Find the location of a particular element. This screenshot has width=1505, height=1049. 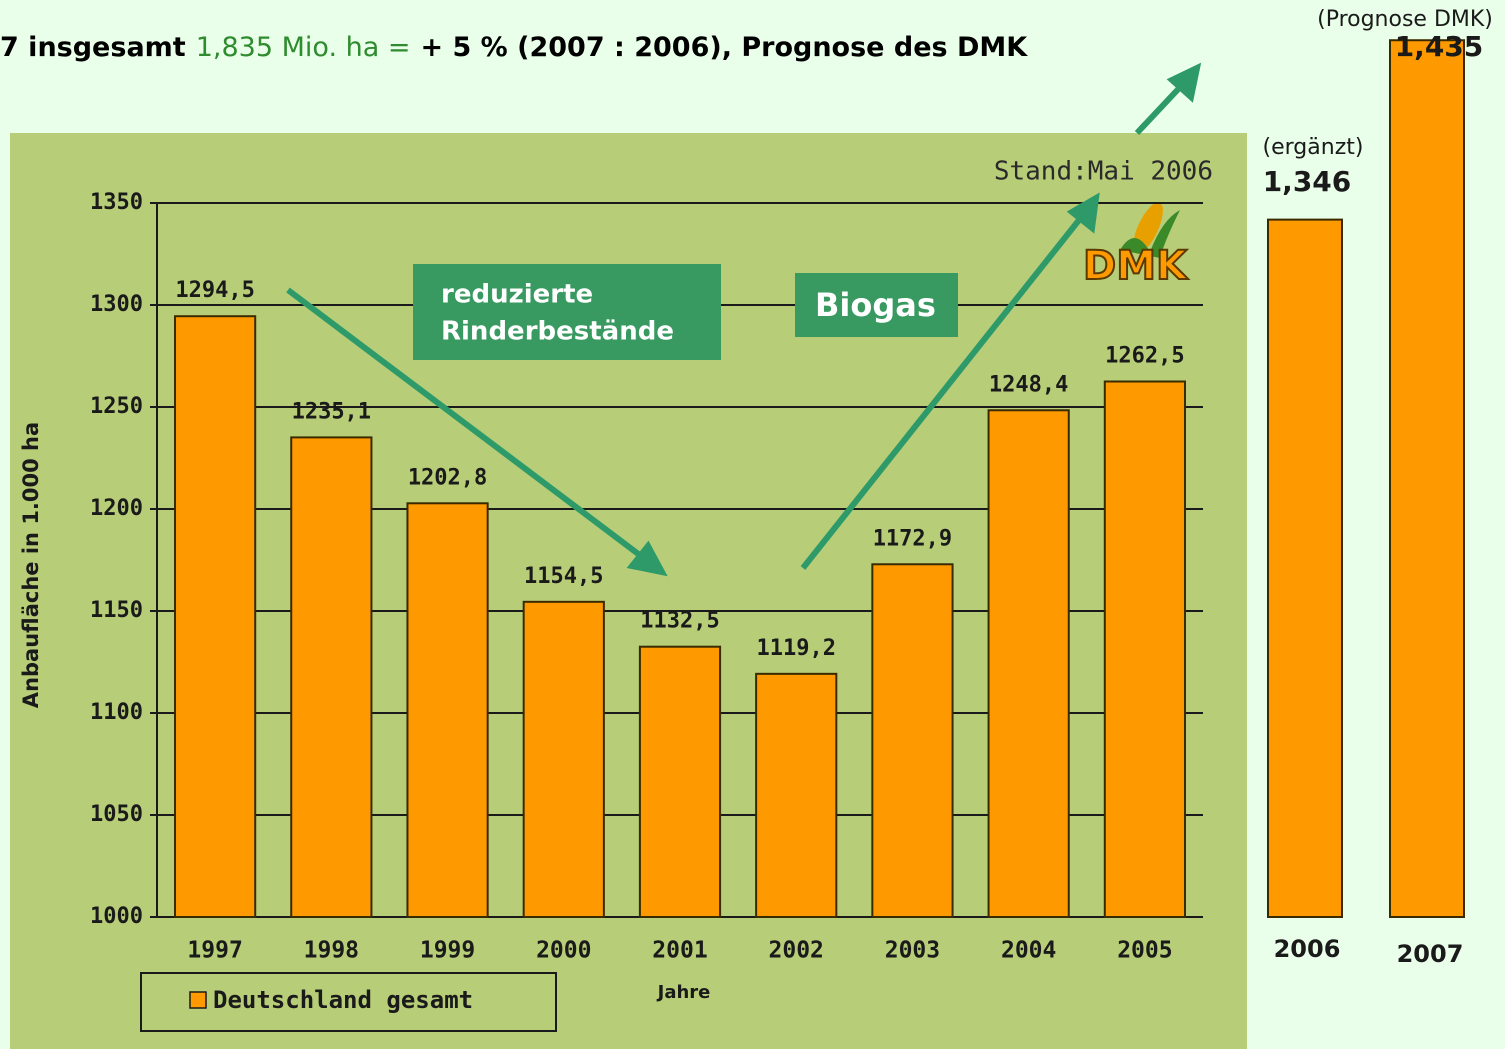

logo-text: DMK is located at coordinates (1136, 266).